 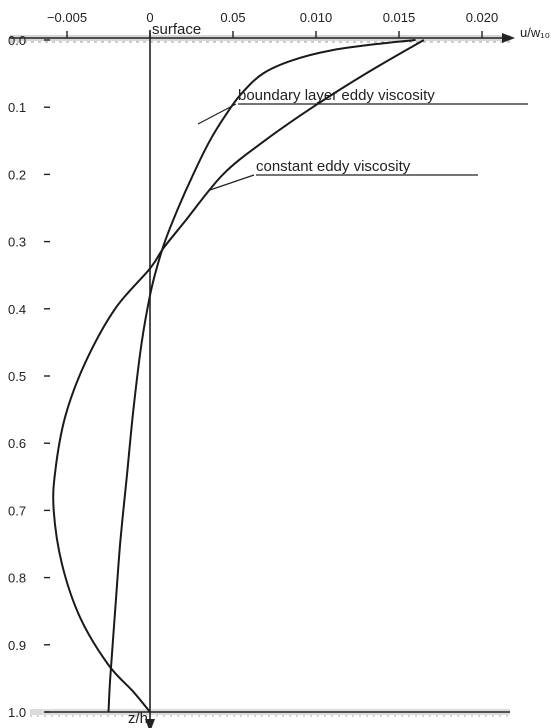 I want to click on x-tick-group: −0.005 0 0.05 0.010 0.015 0.020, so click(x=272, y=24).